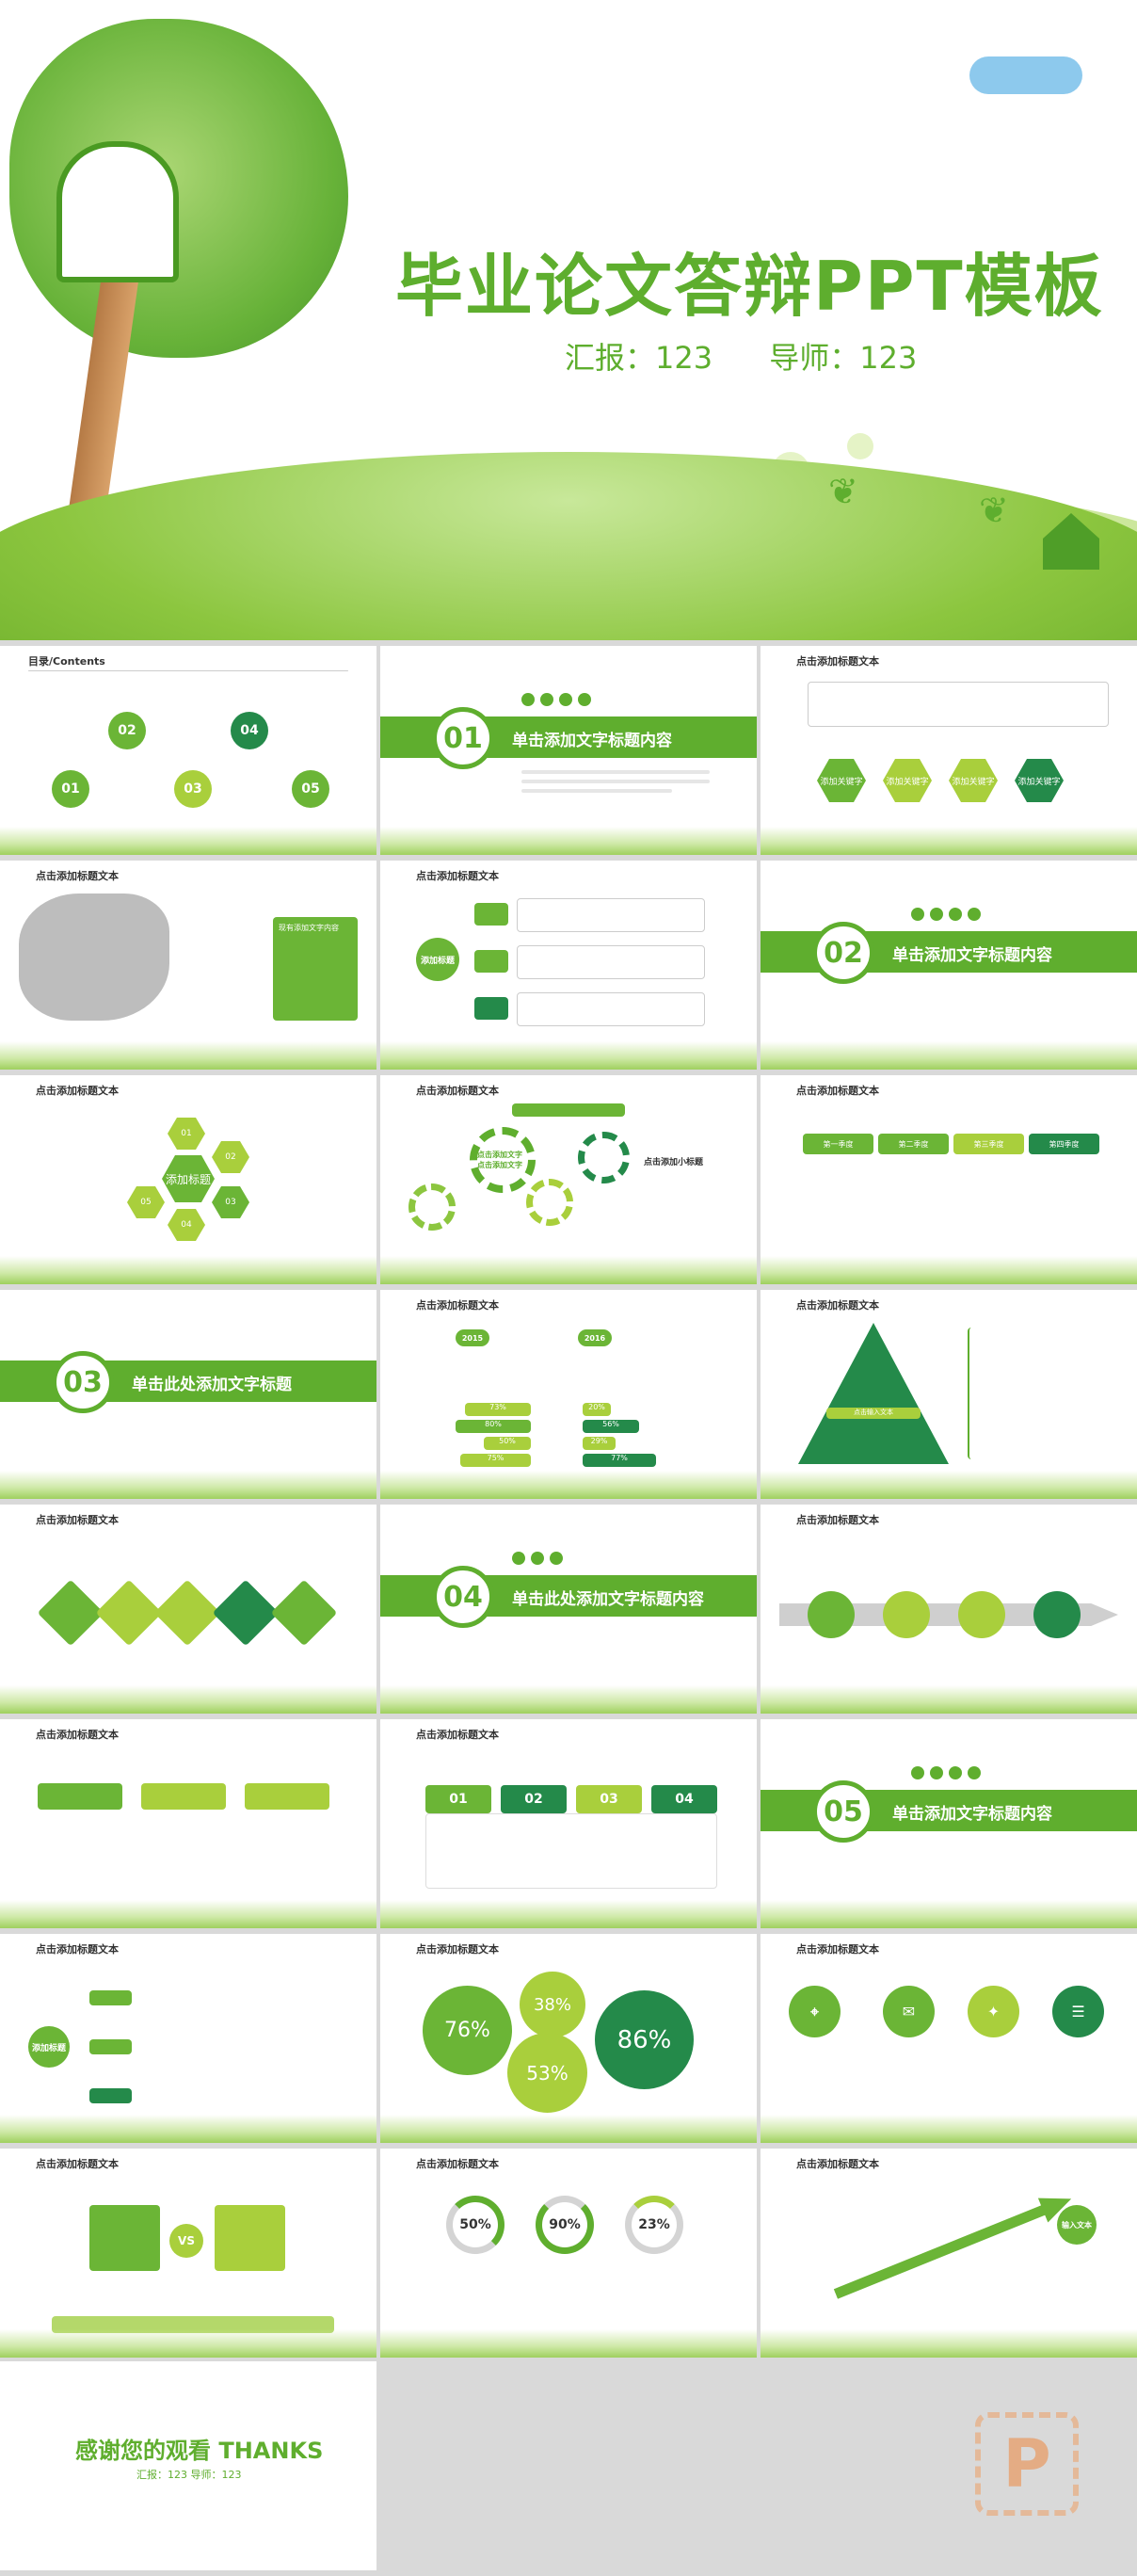 This screenshot has height=2576, width=1137. Describe the element at coordinates (188, 2038) in the screenshot. I see `slide-tree-branch: 点击添加标题文本 添加标题` at that location.